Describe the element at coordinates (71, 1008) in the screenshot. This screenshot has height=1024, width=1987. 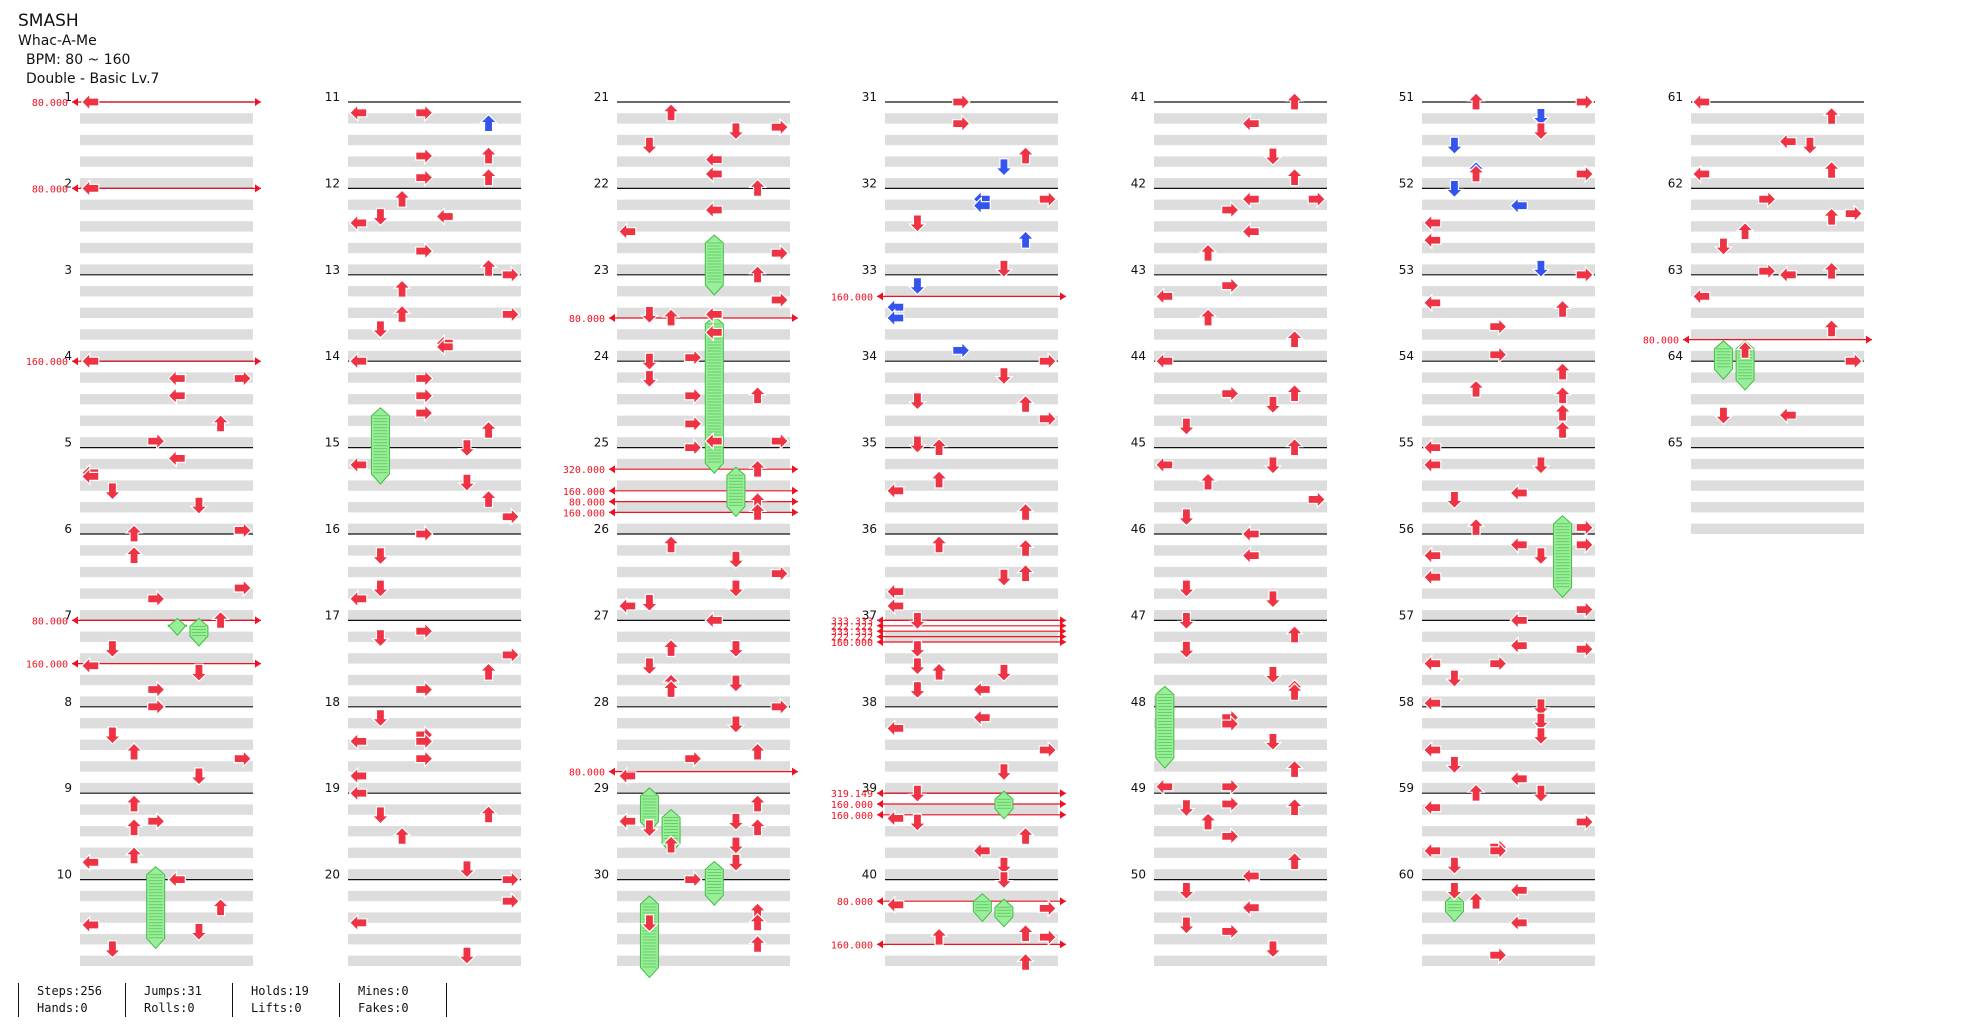
I see `stat-hands: Hands:0` at that location.